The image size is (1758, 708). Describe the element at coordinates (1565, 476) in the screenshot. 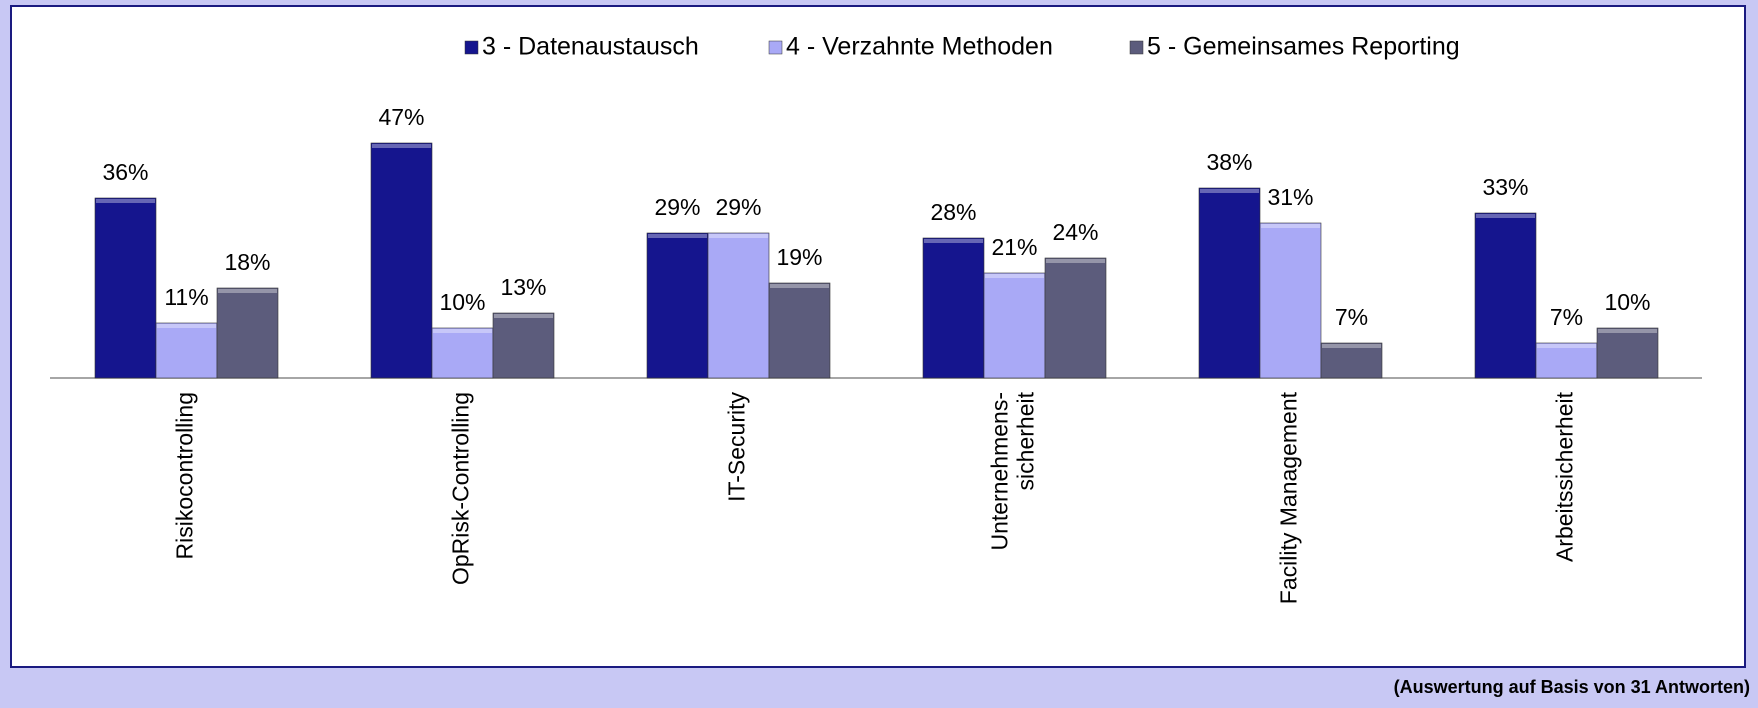

I see `x-tick-label: Arbeitssicherheit` at that location.